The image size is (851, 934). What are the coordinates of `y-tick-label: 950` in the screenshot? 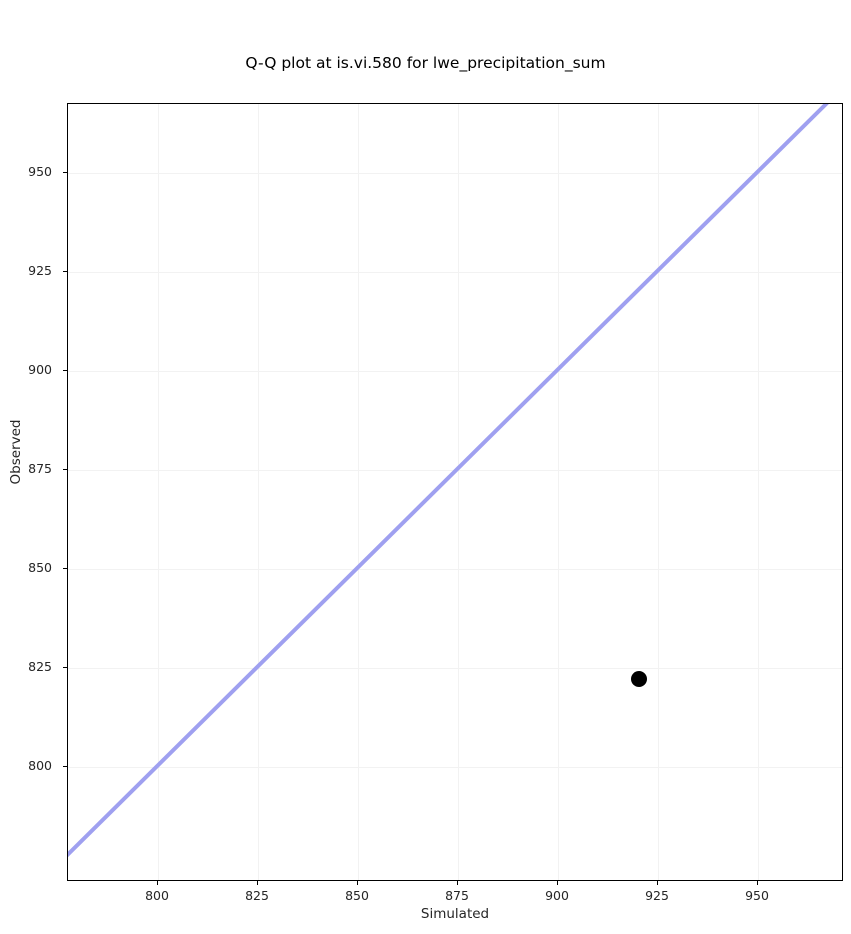 It's located at (40, 172).